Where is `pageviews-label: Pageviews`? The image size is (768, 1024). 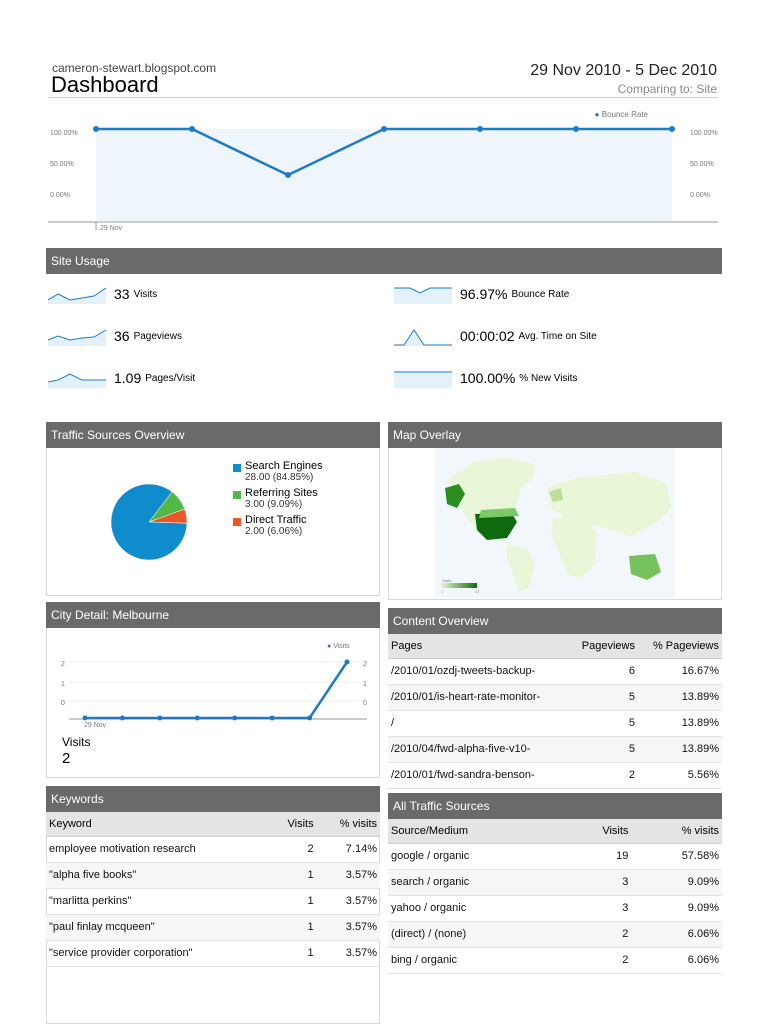 pageviews-label: Pageviews is located at coordinates (157, 336).